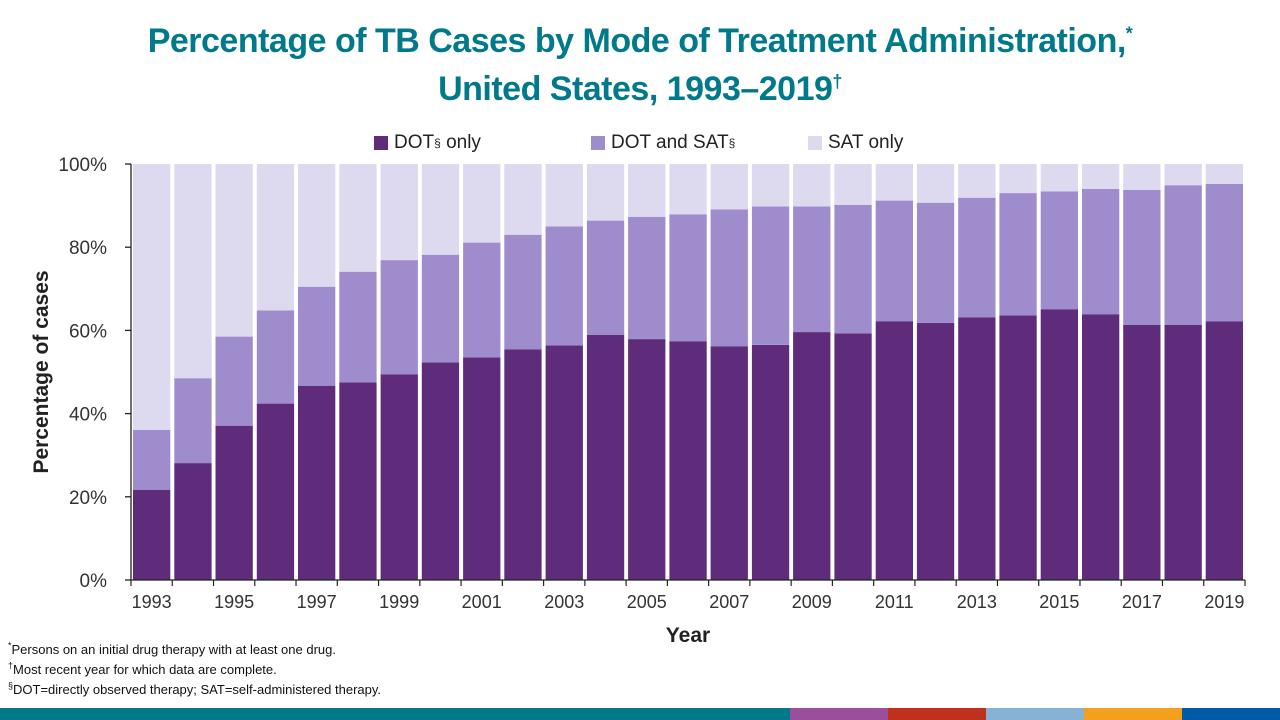  Describe the element at coordinates (460, 142) in the screenshot. I see `legend-label-suffix: only` at that location.